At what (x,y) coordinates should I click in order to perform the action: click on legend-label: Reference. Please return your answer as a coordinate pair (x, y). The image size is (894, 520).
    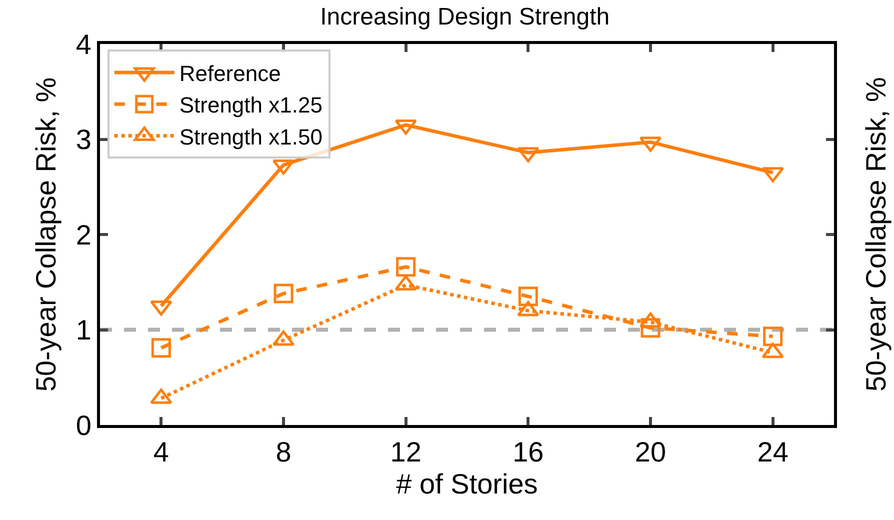
    Looking at the image, I should click on (230, 73).